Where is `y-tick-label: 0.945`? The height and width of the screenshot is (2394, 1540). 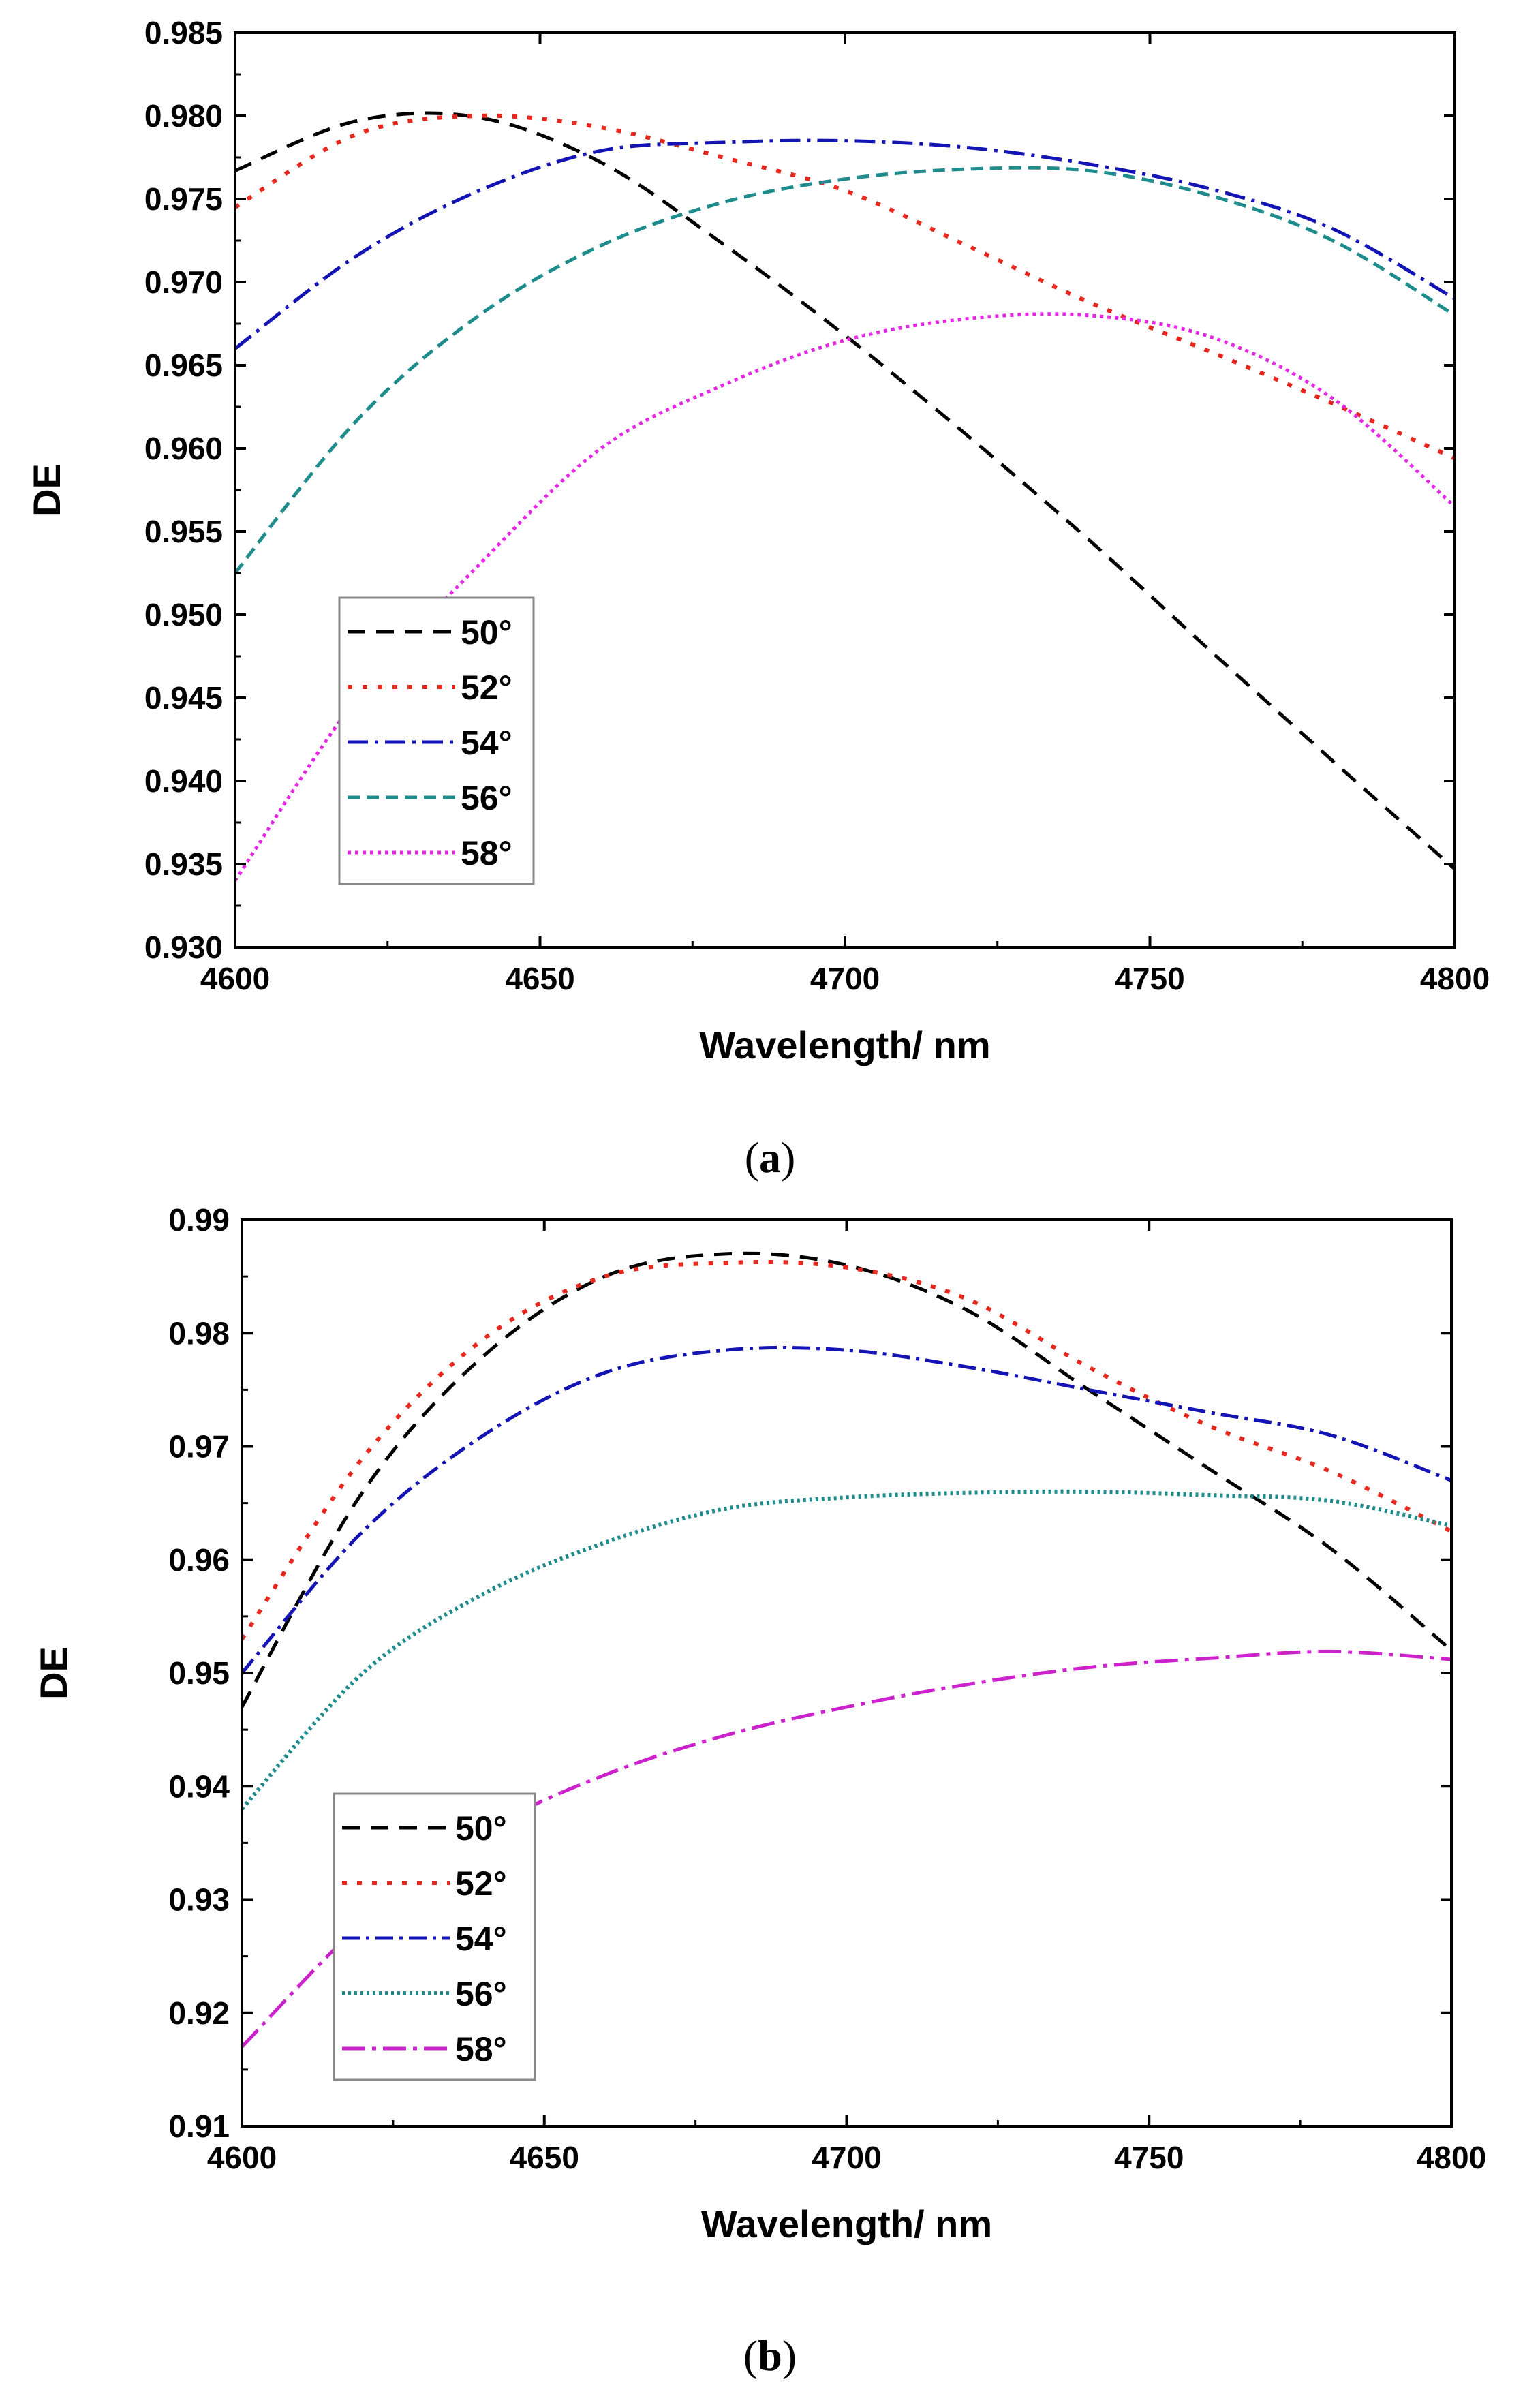 y-tick-label: 0.945 is located at coordinates (183, 698).